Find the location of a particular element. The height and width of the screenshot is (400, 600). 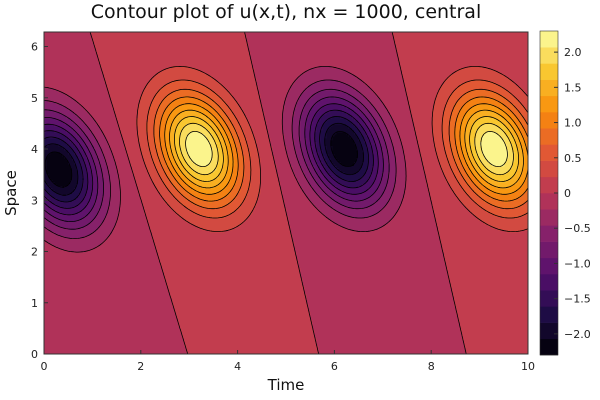

colorbar-tick-label: −1.5 is located at coordinates (577, 299).